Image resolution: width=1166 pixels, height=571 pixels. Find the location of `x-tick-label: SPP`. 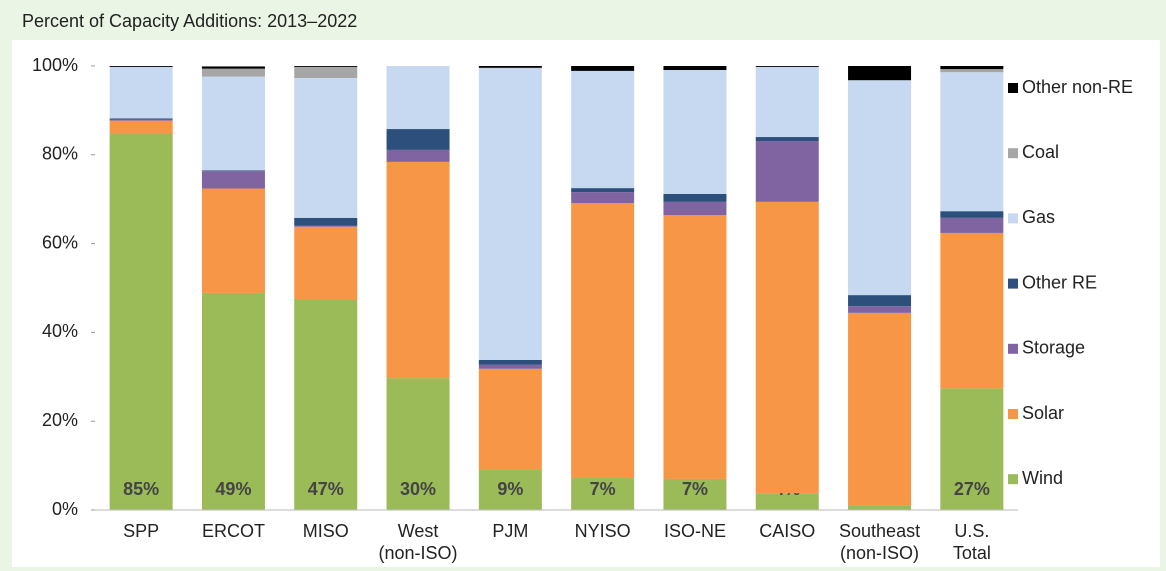

x-tick-label: SPP is located at coordinates (141, 531).